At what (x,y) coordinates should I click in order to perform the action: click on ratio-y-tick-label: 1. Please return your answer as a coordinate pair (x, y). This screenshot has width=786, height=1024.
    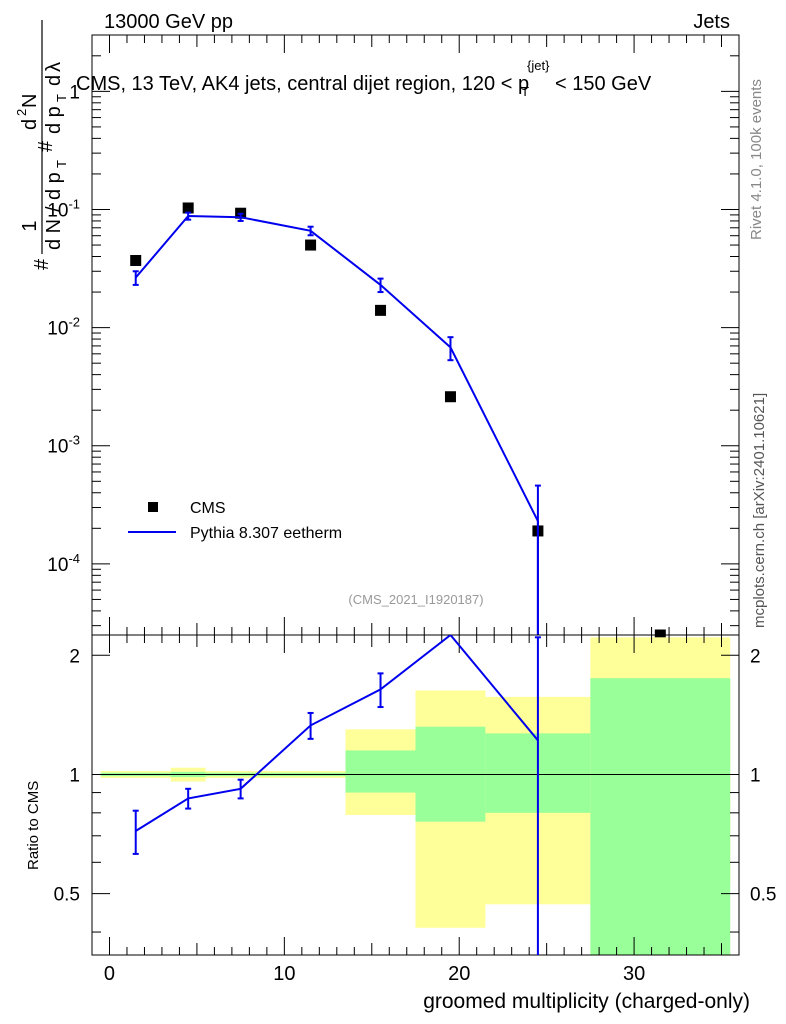
    Looking at the image, I should click on (74, 775).